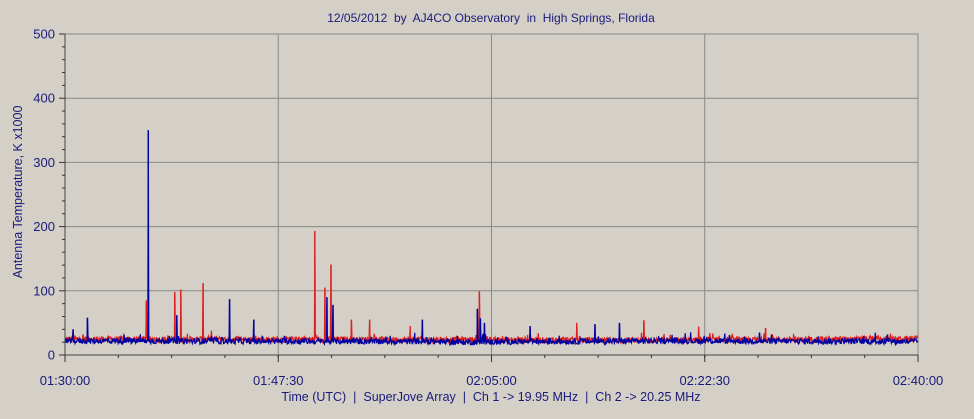 Image resolution: width=974 pixels, height=419 pixels. What do you see at coordinates (278, 380) in the screenshot?
I see `x-tick-label: 01:47:30` at bounding box center [278, 380].